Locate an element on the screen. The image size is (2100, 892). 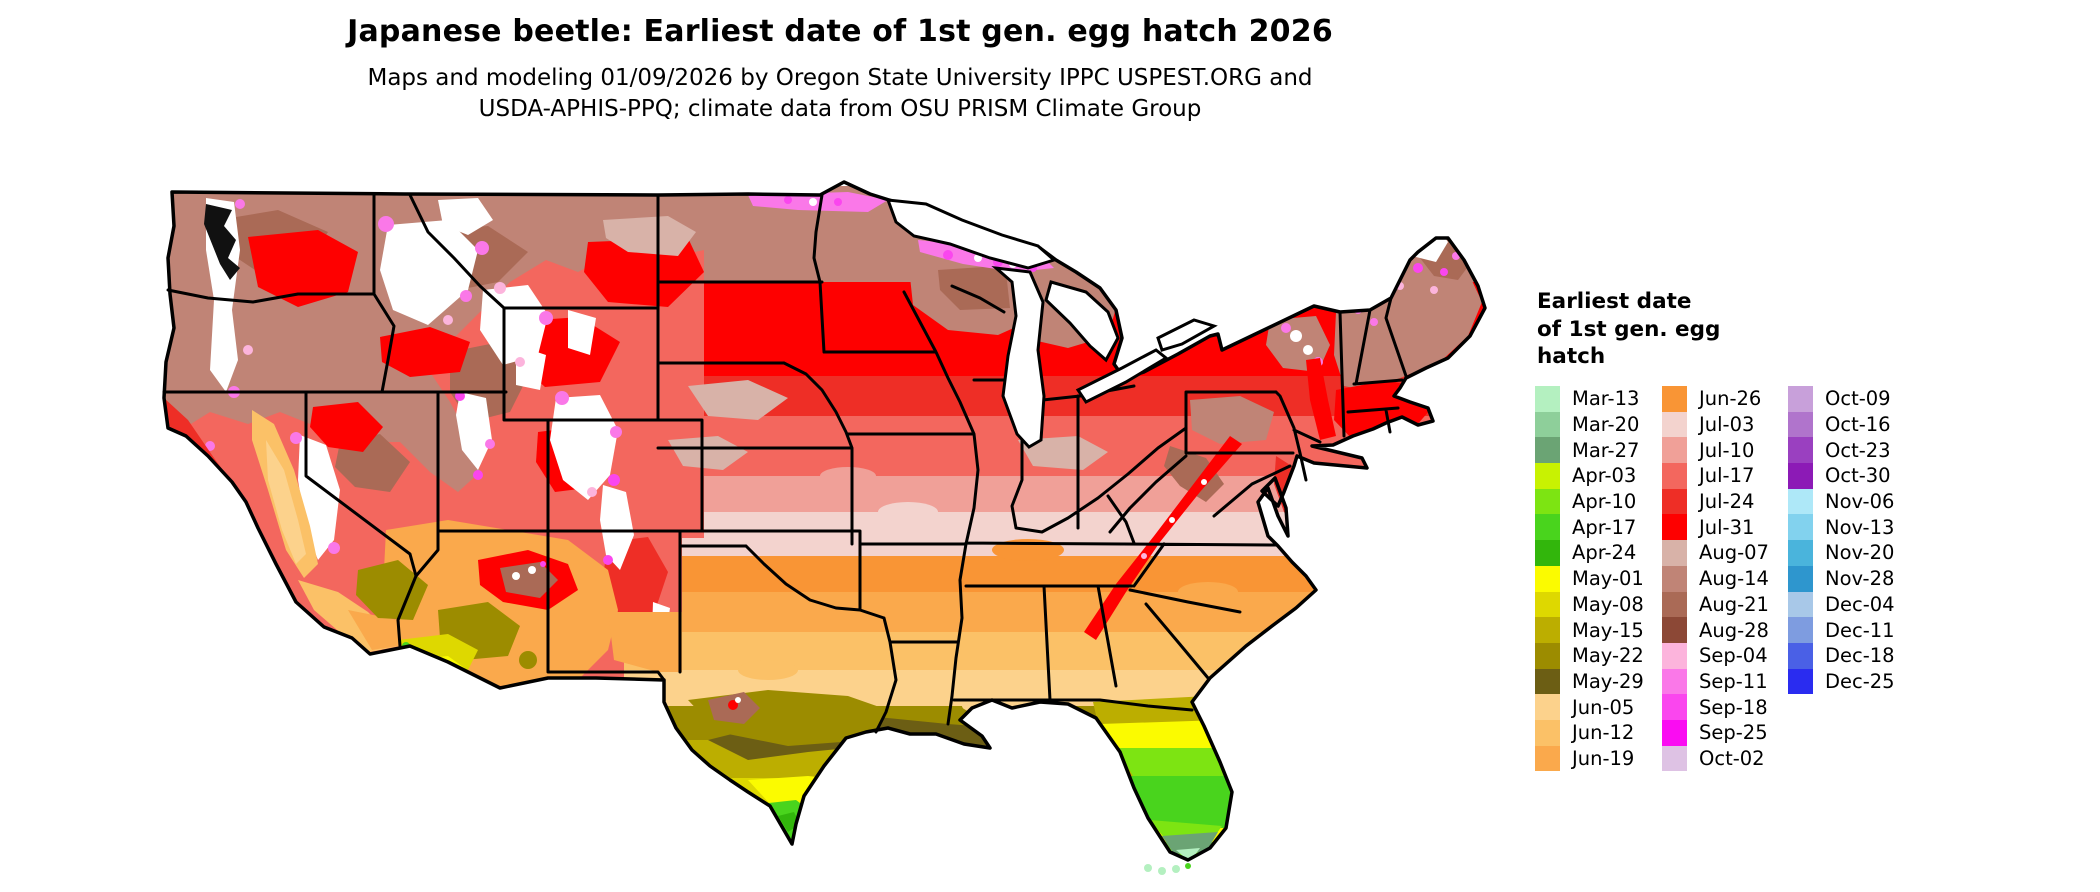
legend-item: Nov-06 is located at coordinates (1841, 501).